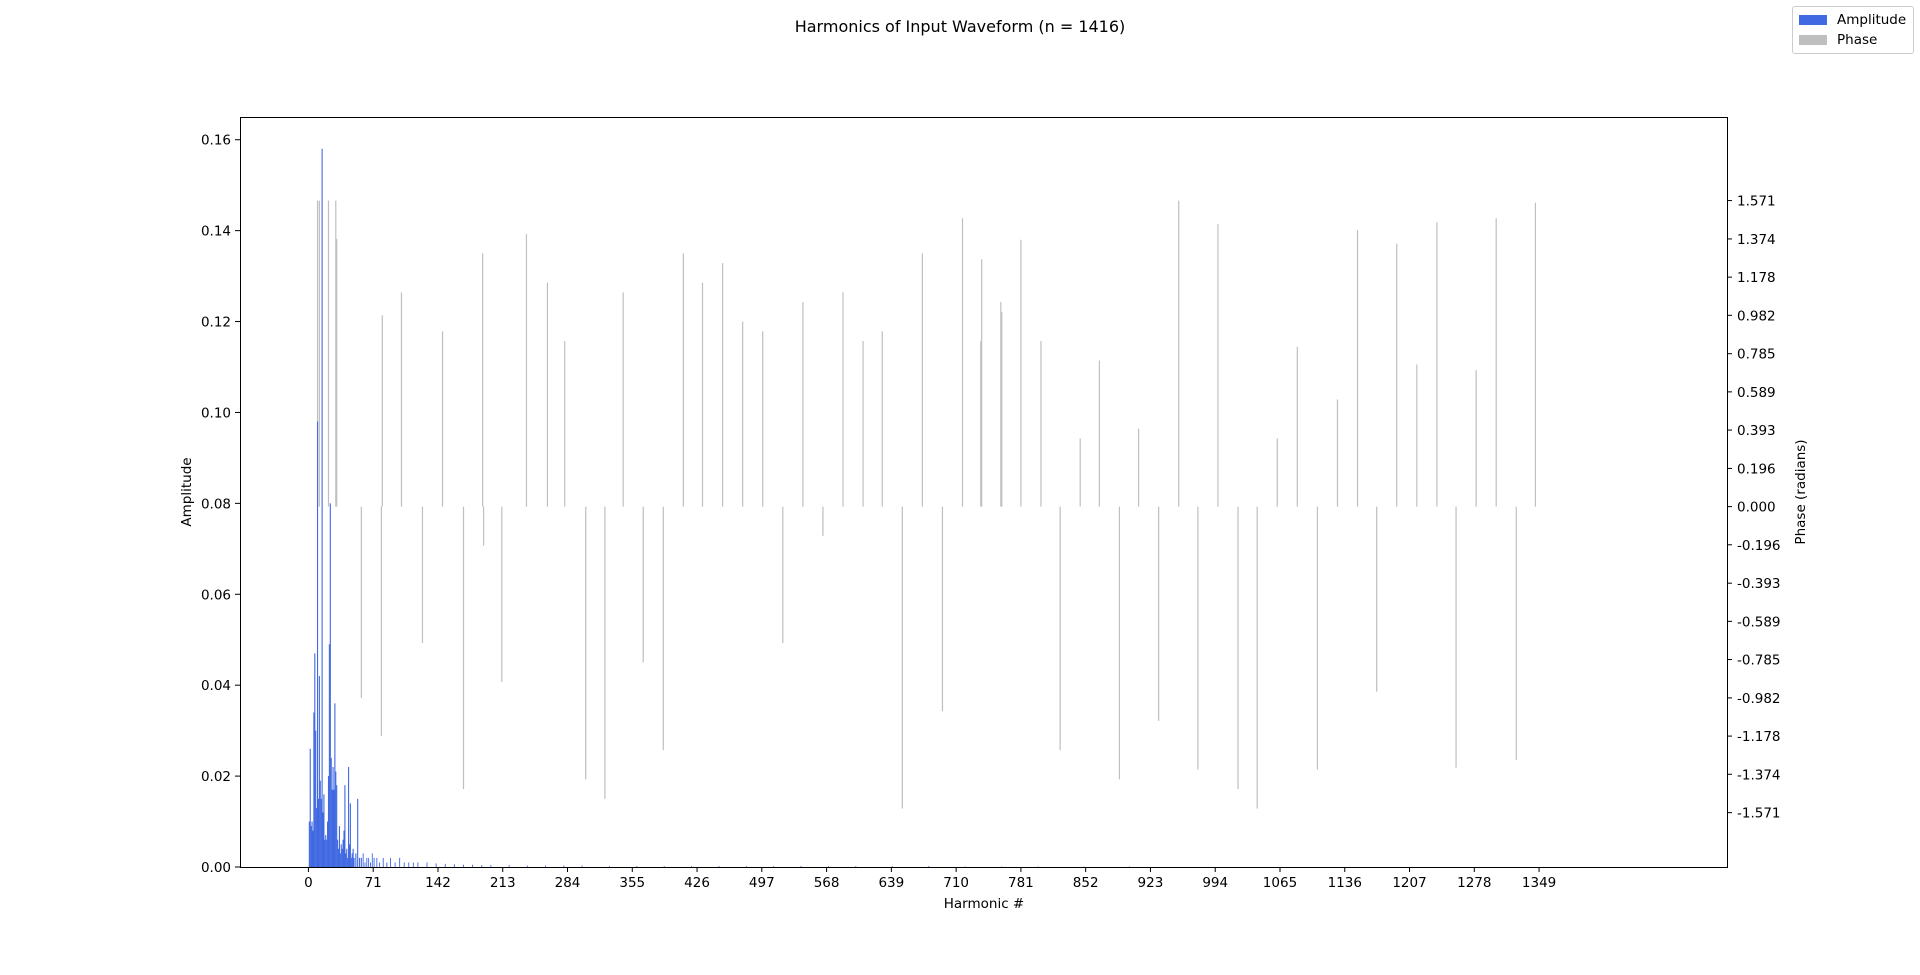 The height and width of the screenshot is (975, 1920). Describe the element at coordinates (1813, 20) in the screenshot. I see `legend-swatch-amplitude` at that location.